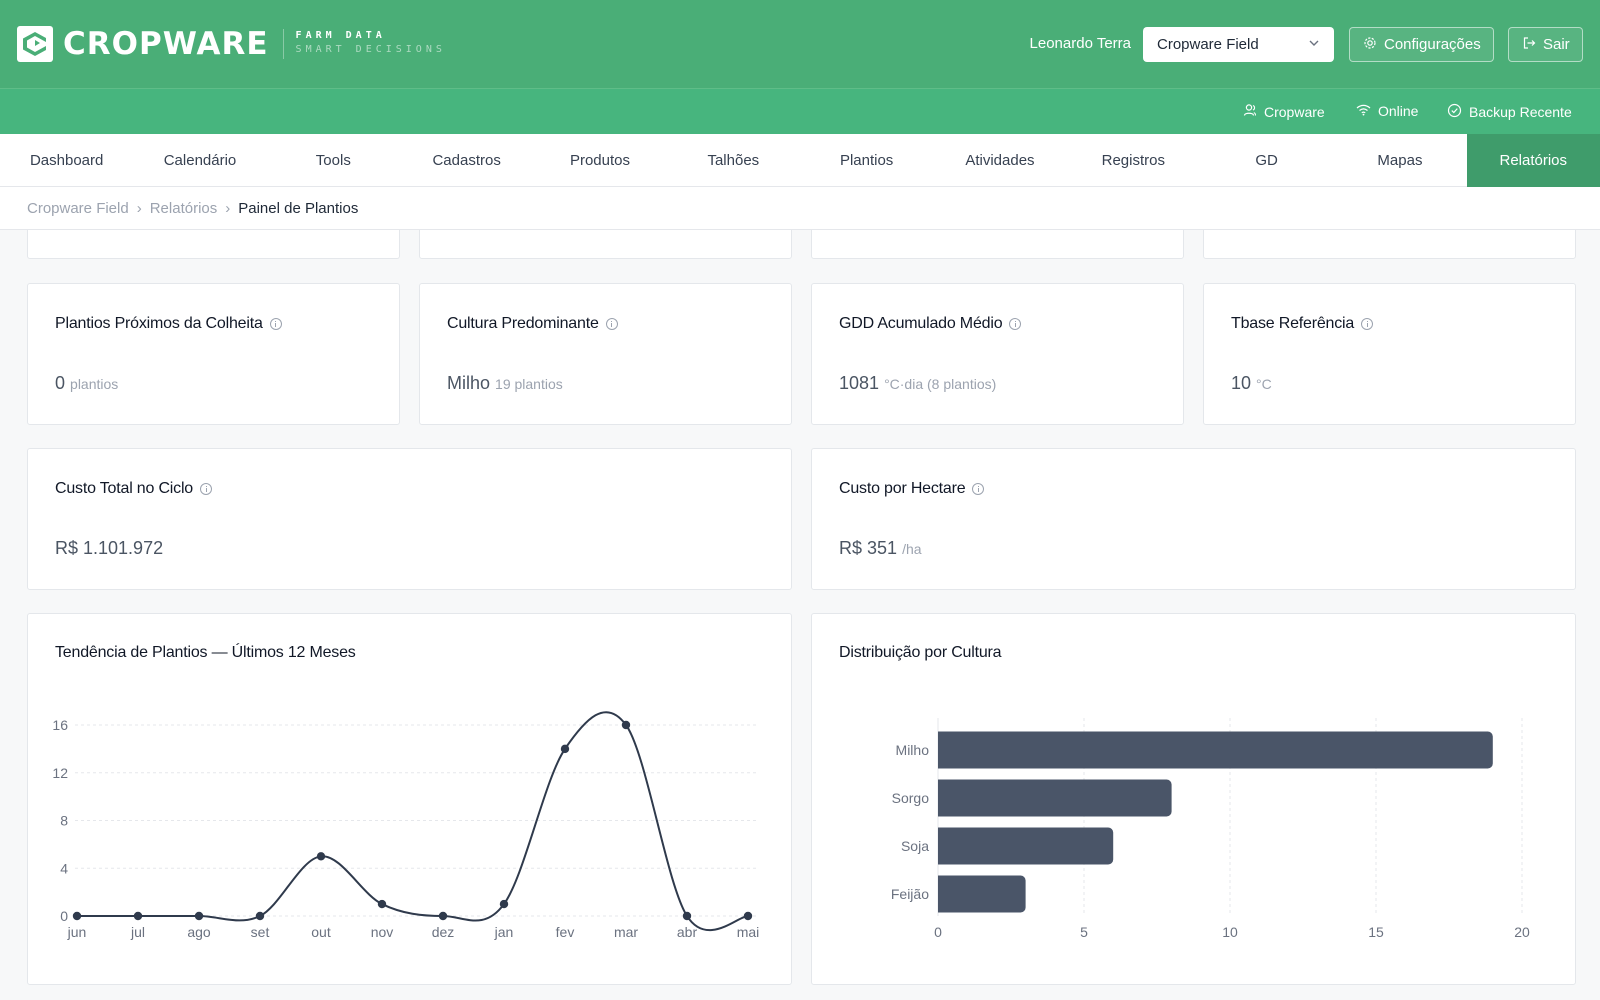  What do you see at coordinates (1509, 112) in the screenshot?
I see `status-backup: Backup Recente` at bounding box center [1509, 112].